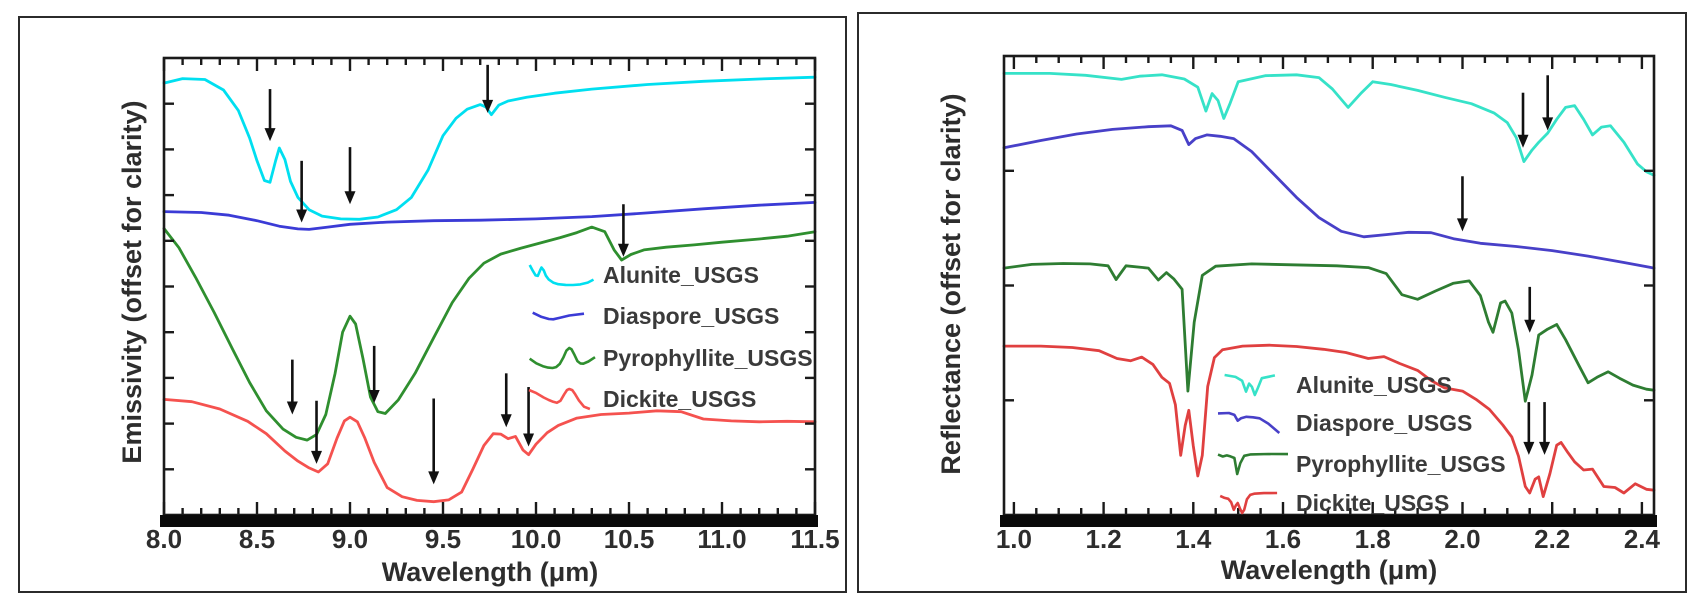  What do you see at coordinates (1193, 539) in the screenshot?
I see `x-tick-label: 1.4` at bounding box center [1193, 539].